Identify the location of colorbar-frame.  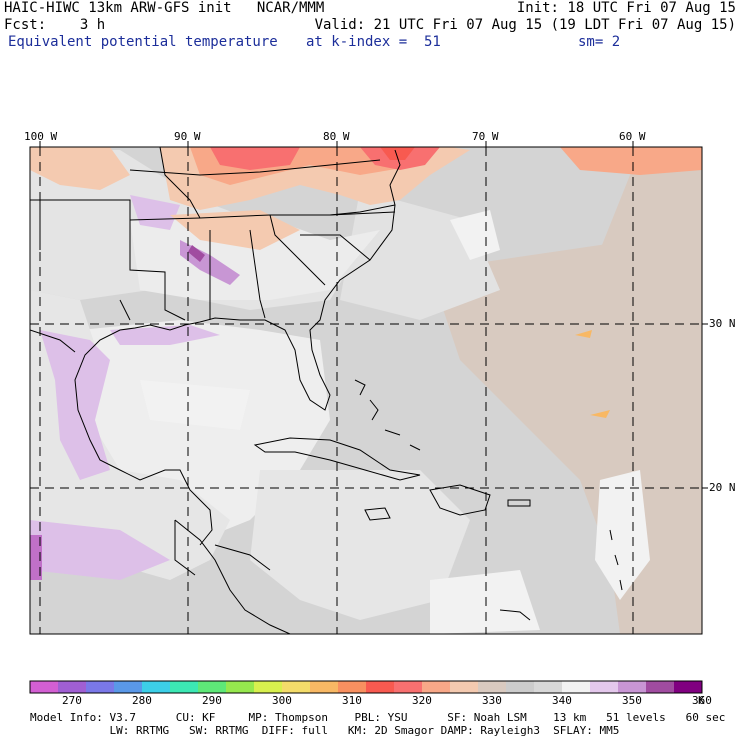
(366, 687).